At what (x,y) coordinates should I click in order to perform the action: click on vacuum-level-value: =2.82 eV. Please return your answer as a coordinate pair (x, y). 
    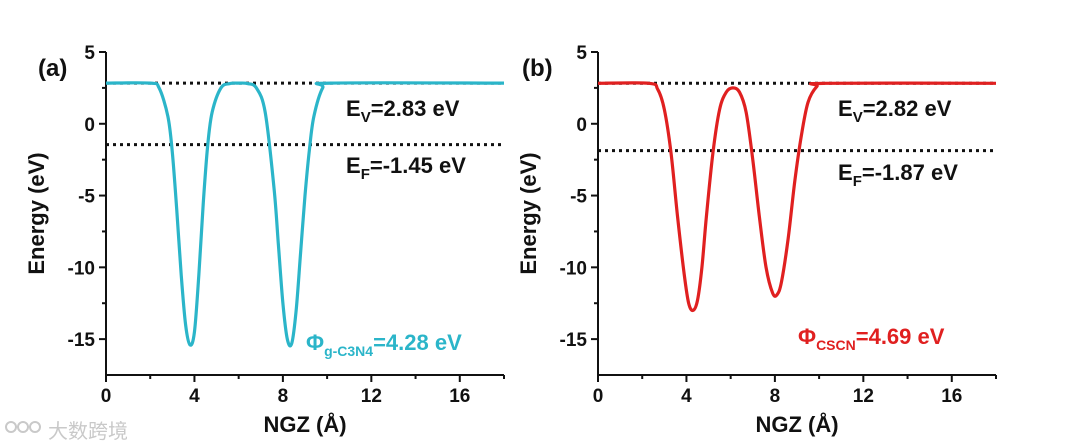
    Looking at the image, I should click on (907, 108).